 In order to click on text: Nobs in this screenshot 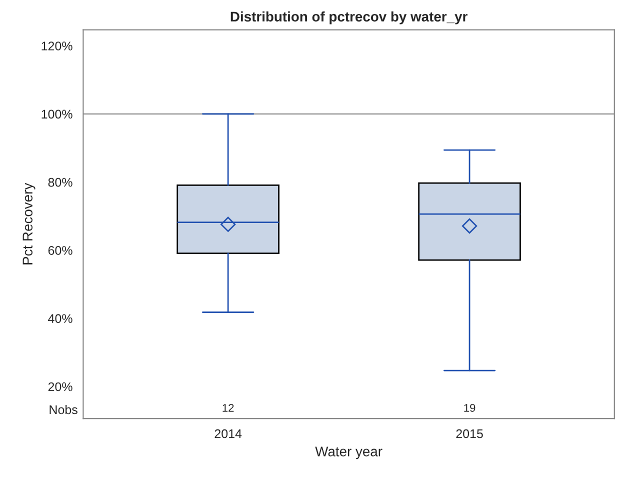, I will do `click(64, 409)`.